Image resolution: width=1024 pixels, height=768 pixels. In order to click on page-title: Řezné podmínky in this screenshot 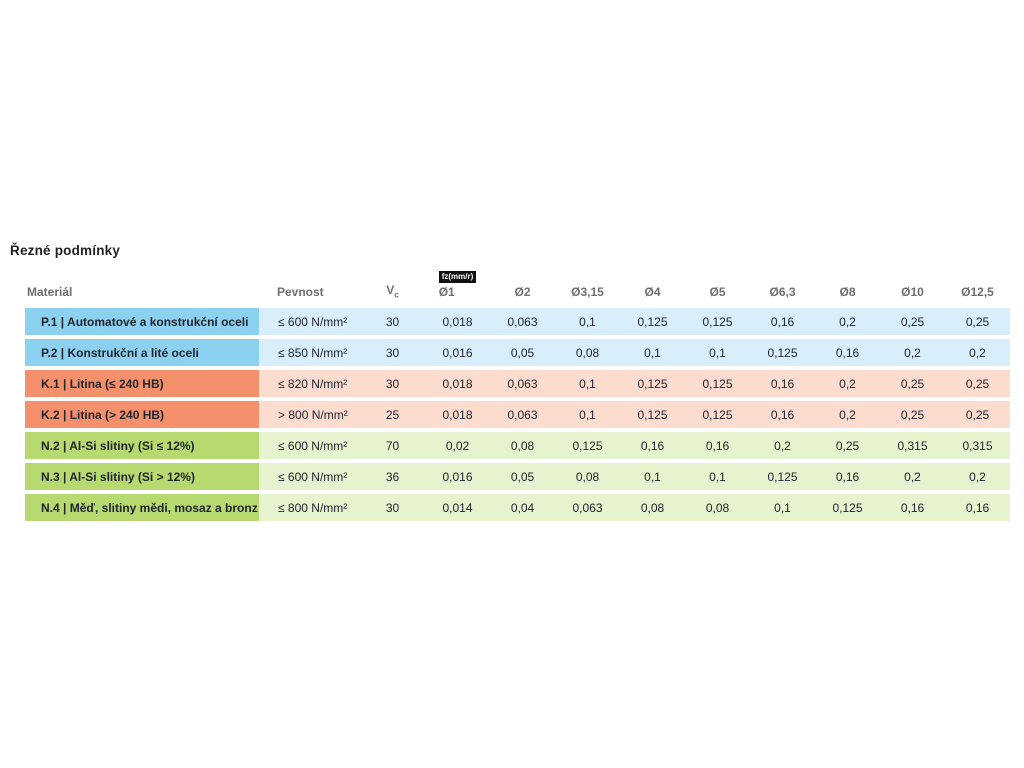, I will do `click(65, 250)`.